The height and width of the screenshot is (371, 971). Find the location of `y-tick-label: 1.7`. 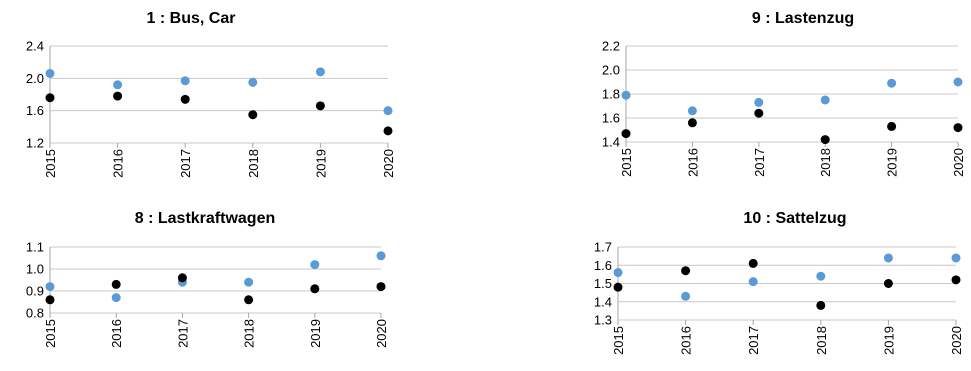

y-tick-label: 1.7 is located at coordinates (603, 247).